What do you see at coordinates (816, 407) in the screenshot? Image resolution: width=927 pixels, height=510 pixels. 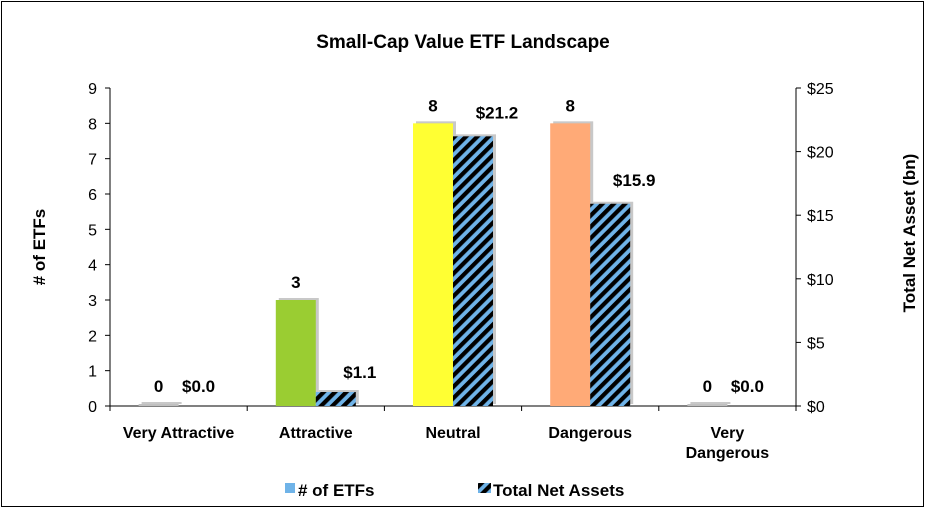 I see `y-tick-label-right: $0` at bounding box center [816, 407].